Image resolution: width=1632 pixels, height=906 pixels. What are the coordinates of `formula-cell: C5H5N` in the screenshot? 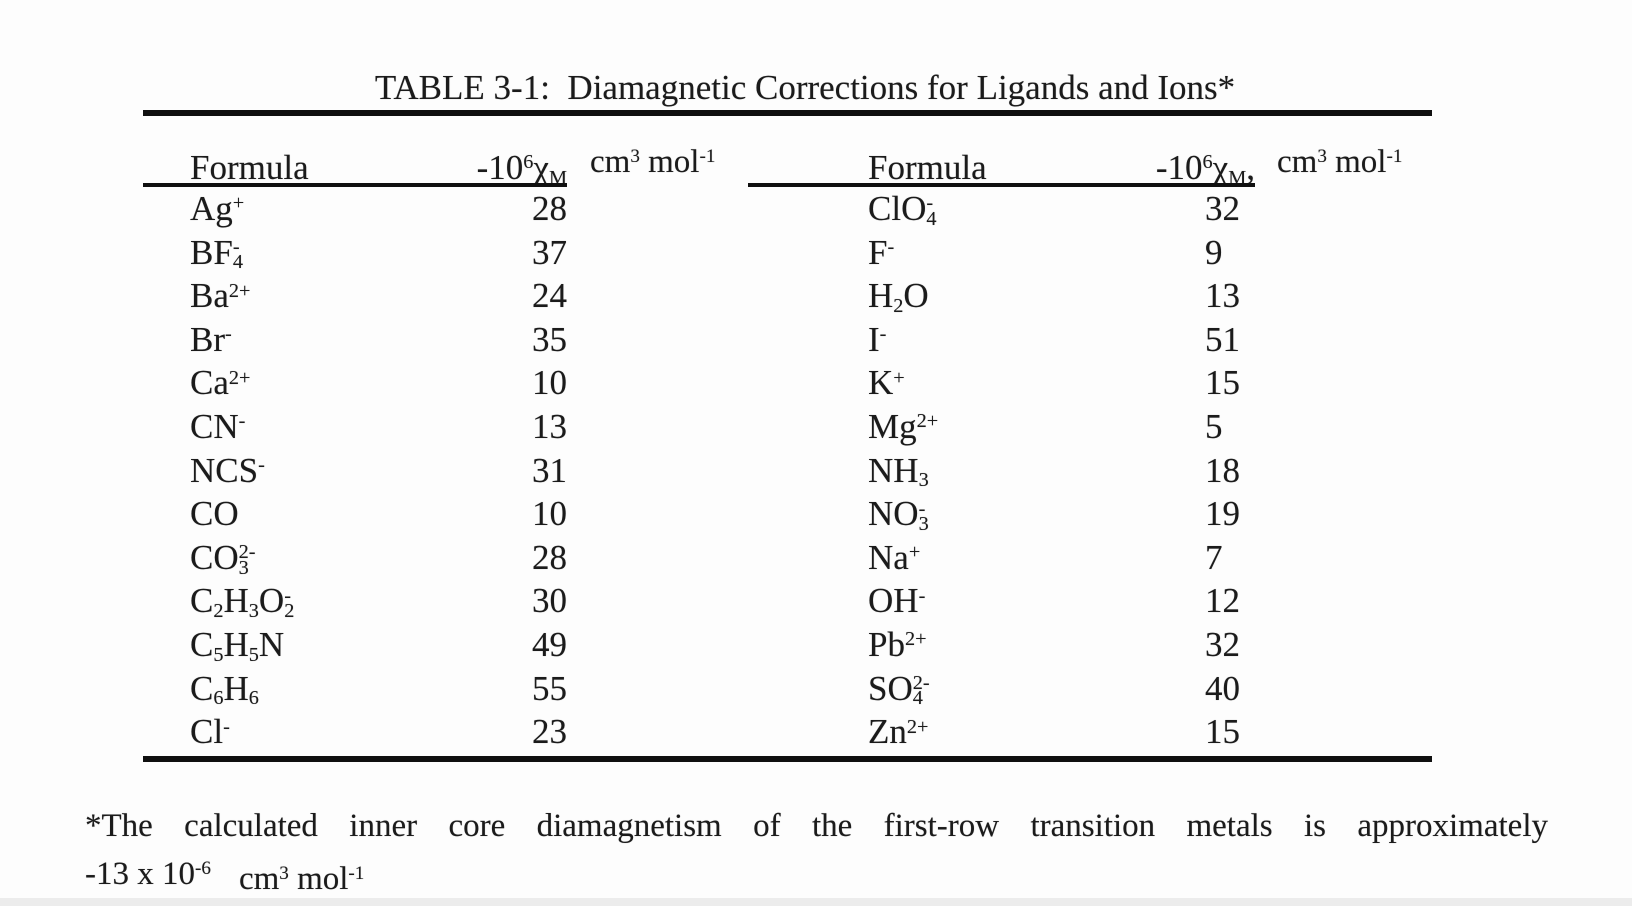 It's located at (237, 645).